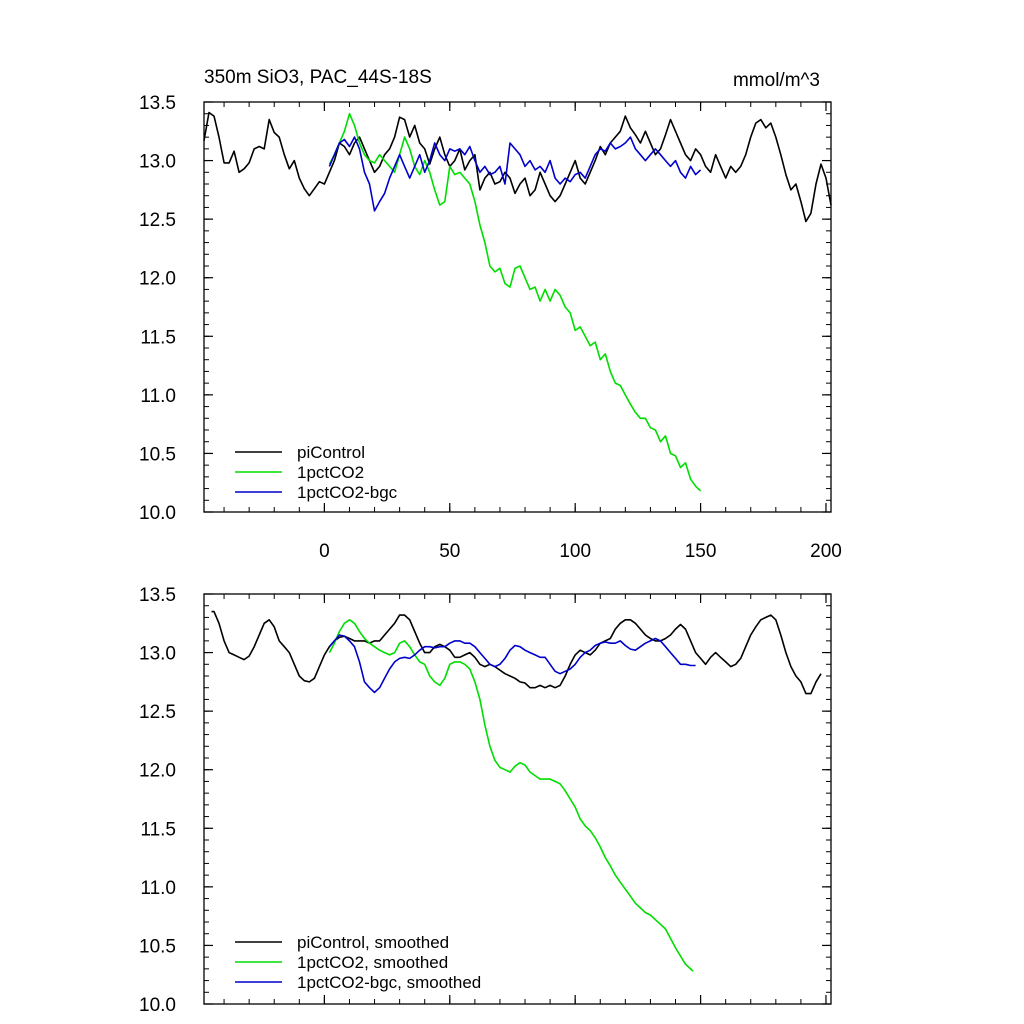 Image resolution: width=1024 pixels, height=1024 pixels. I want to click on legend-label-2: 1pctCO2-bgc, smoothed, so click(389, 982).